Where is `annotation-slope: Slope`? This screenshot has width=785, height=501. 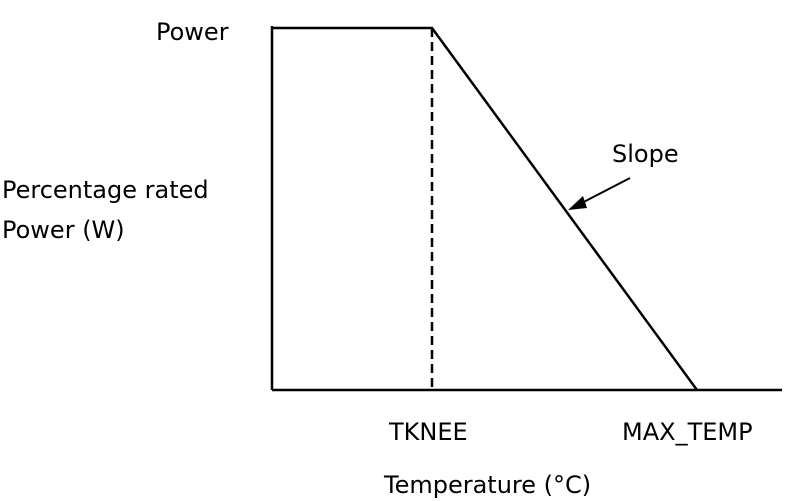 annotation-slope: Slope is located at coordinates (645, 154).